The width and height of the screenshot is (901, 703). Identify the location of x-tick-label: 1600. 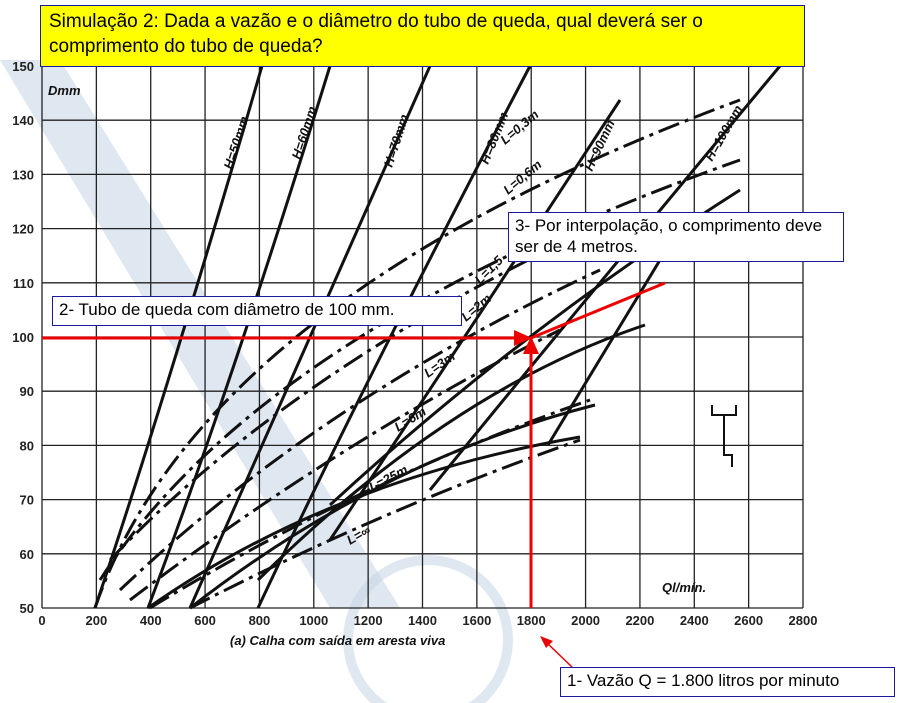
(476, 620).